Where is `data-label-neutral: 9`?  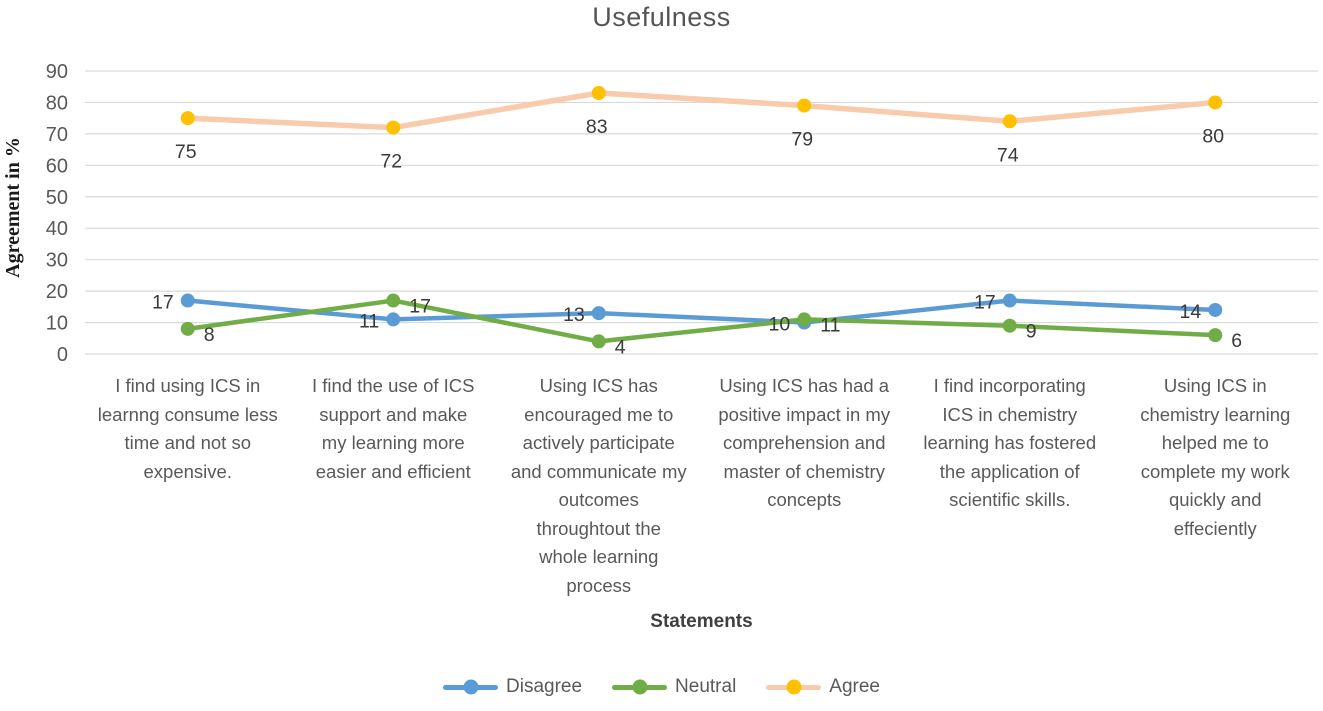 data-label-neutral: 9 is located at coordinates (1031, 332).